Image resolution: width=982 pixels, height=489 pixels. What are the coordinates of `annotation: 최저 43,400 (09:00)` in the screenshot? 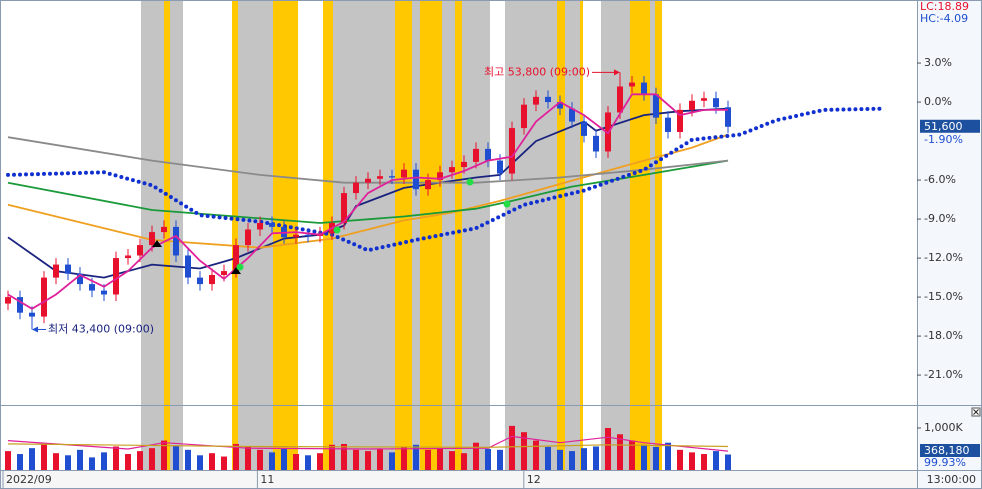 It's located at (93, 328).